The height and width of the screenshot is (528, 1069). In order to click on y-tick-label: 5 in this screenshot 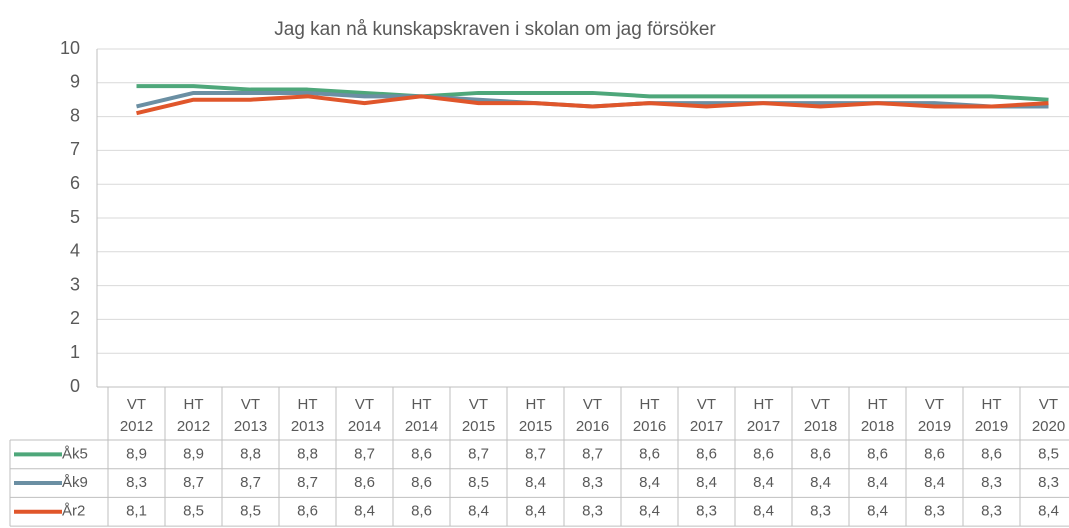, I will do `click(75, 217)`.